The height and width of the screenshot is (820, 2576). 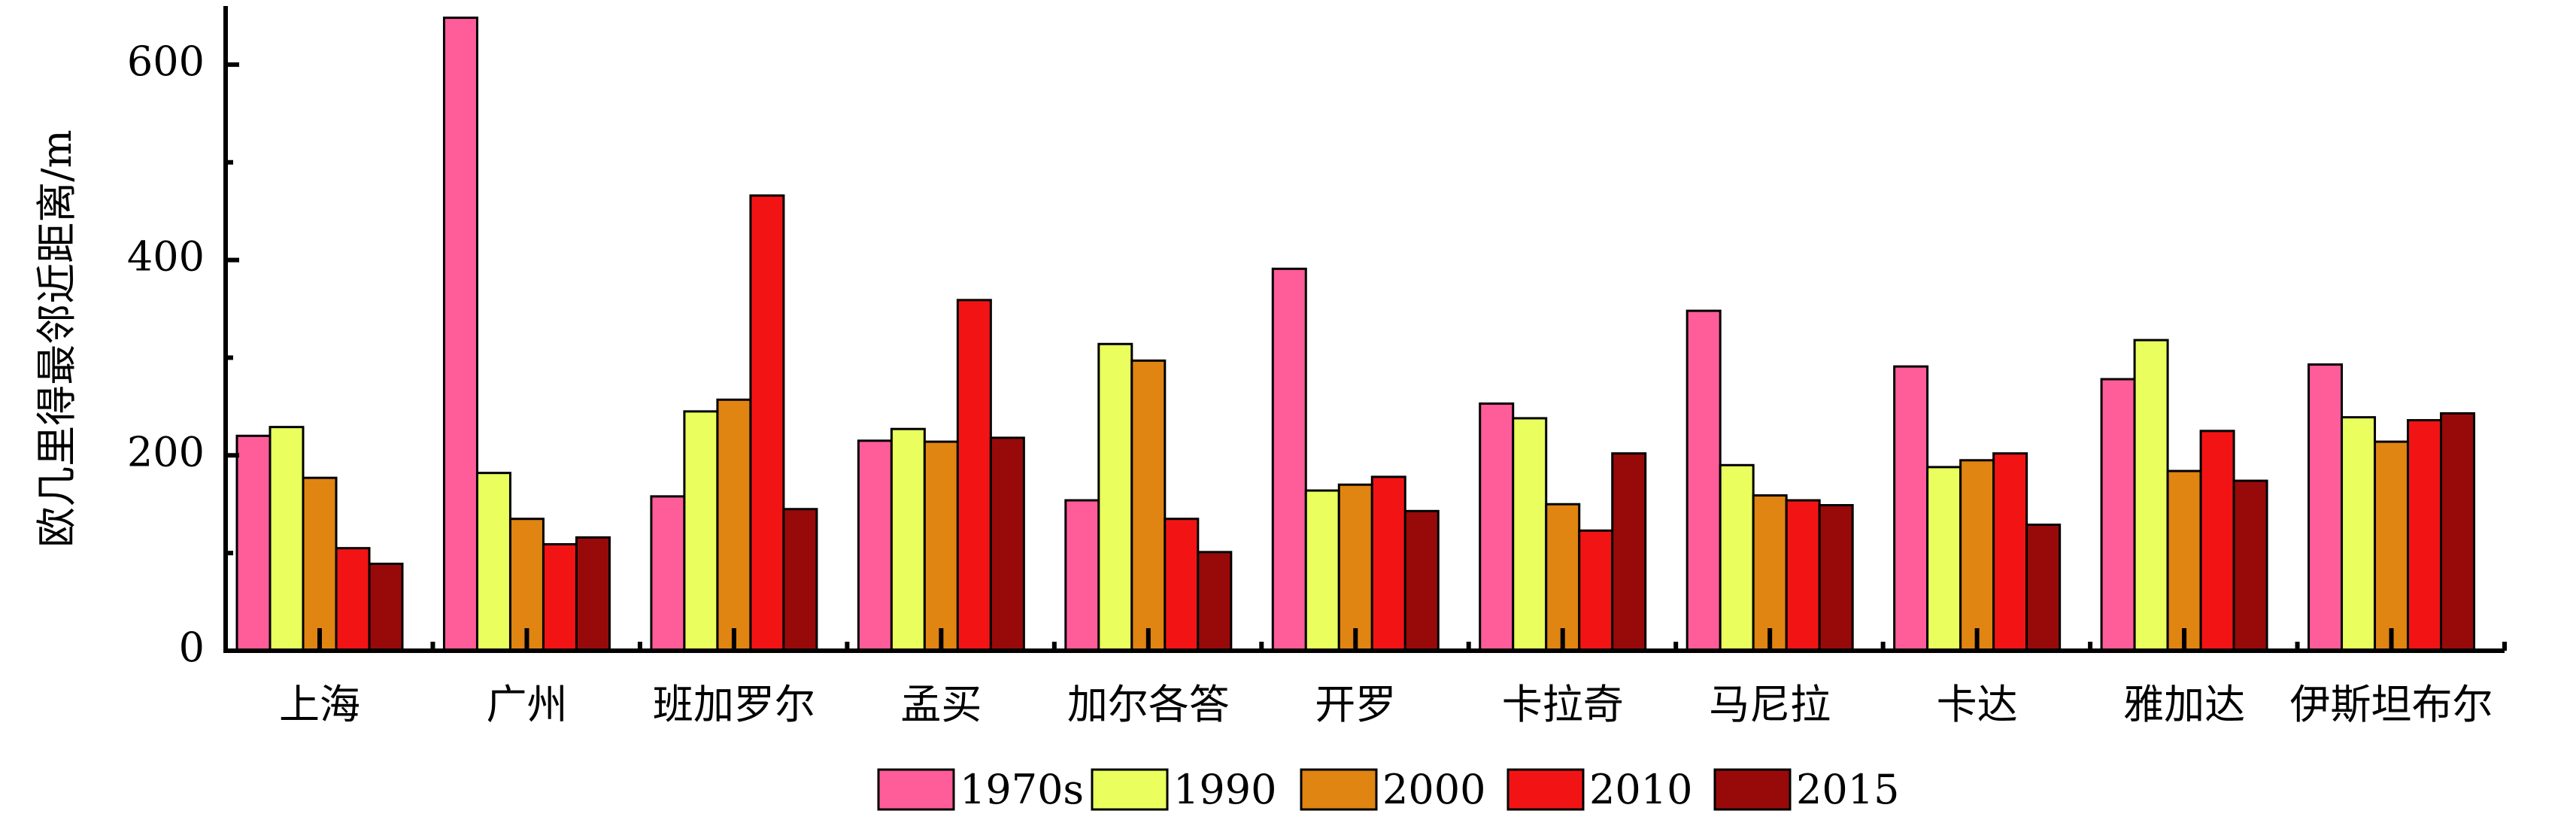 I want to click on legend-swatch-2015, so click(x=1752, y=790).